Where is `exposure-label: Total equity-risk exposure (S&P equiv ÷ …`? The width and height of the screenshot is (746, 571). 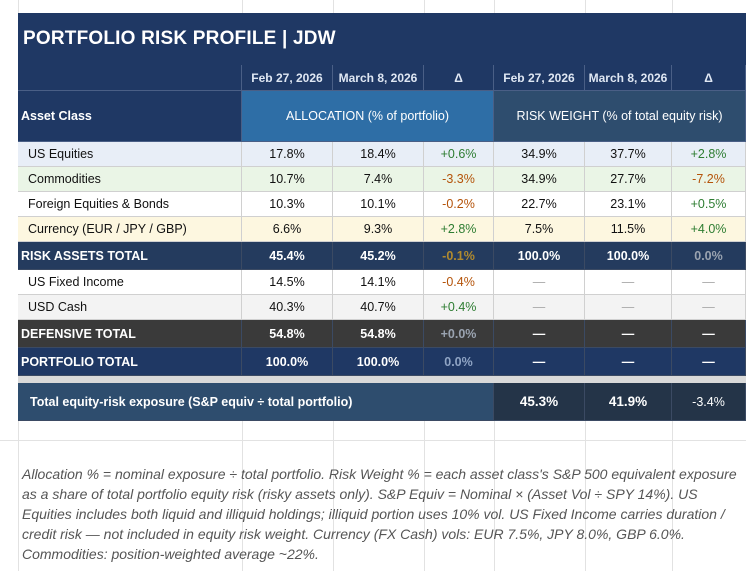 exposure-label: Total equity-risk exposure (S&P equiv ÷ … is located at coordinates (256, 402).